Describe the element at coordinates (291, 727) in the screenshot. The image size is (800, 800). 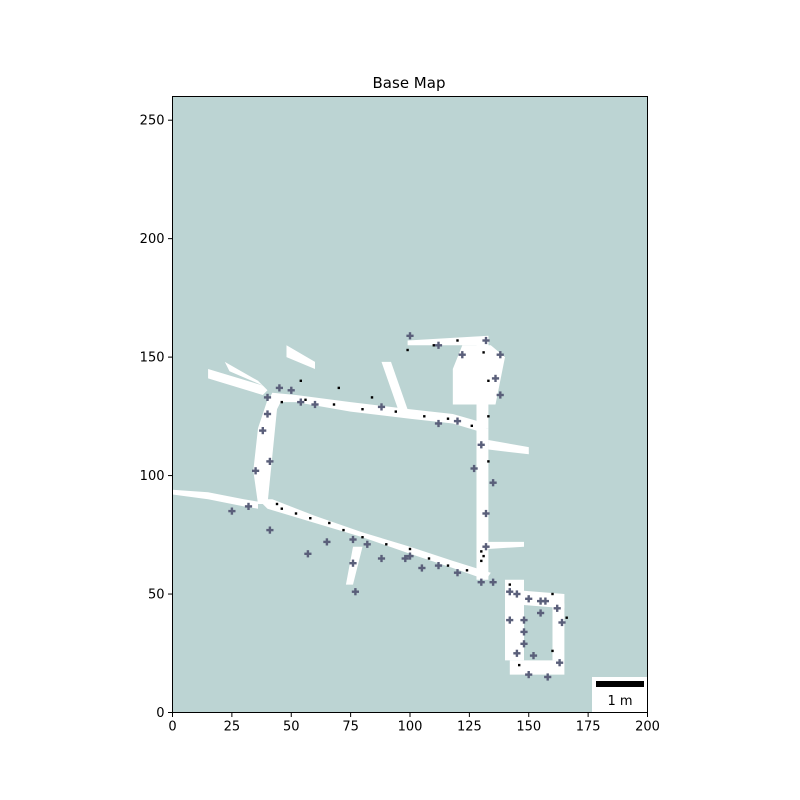
I see `x-tick-label: 50` at that location.